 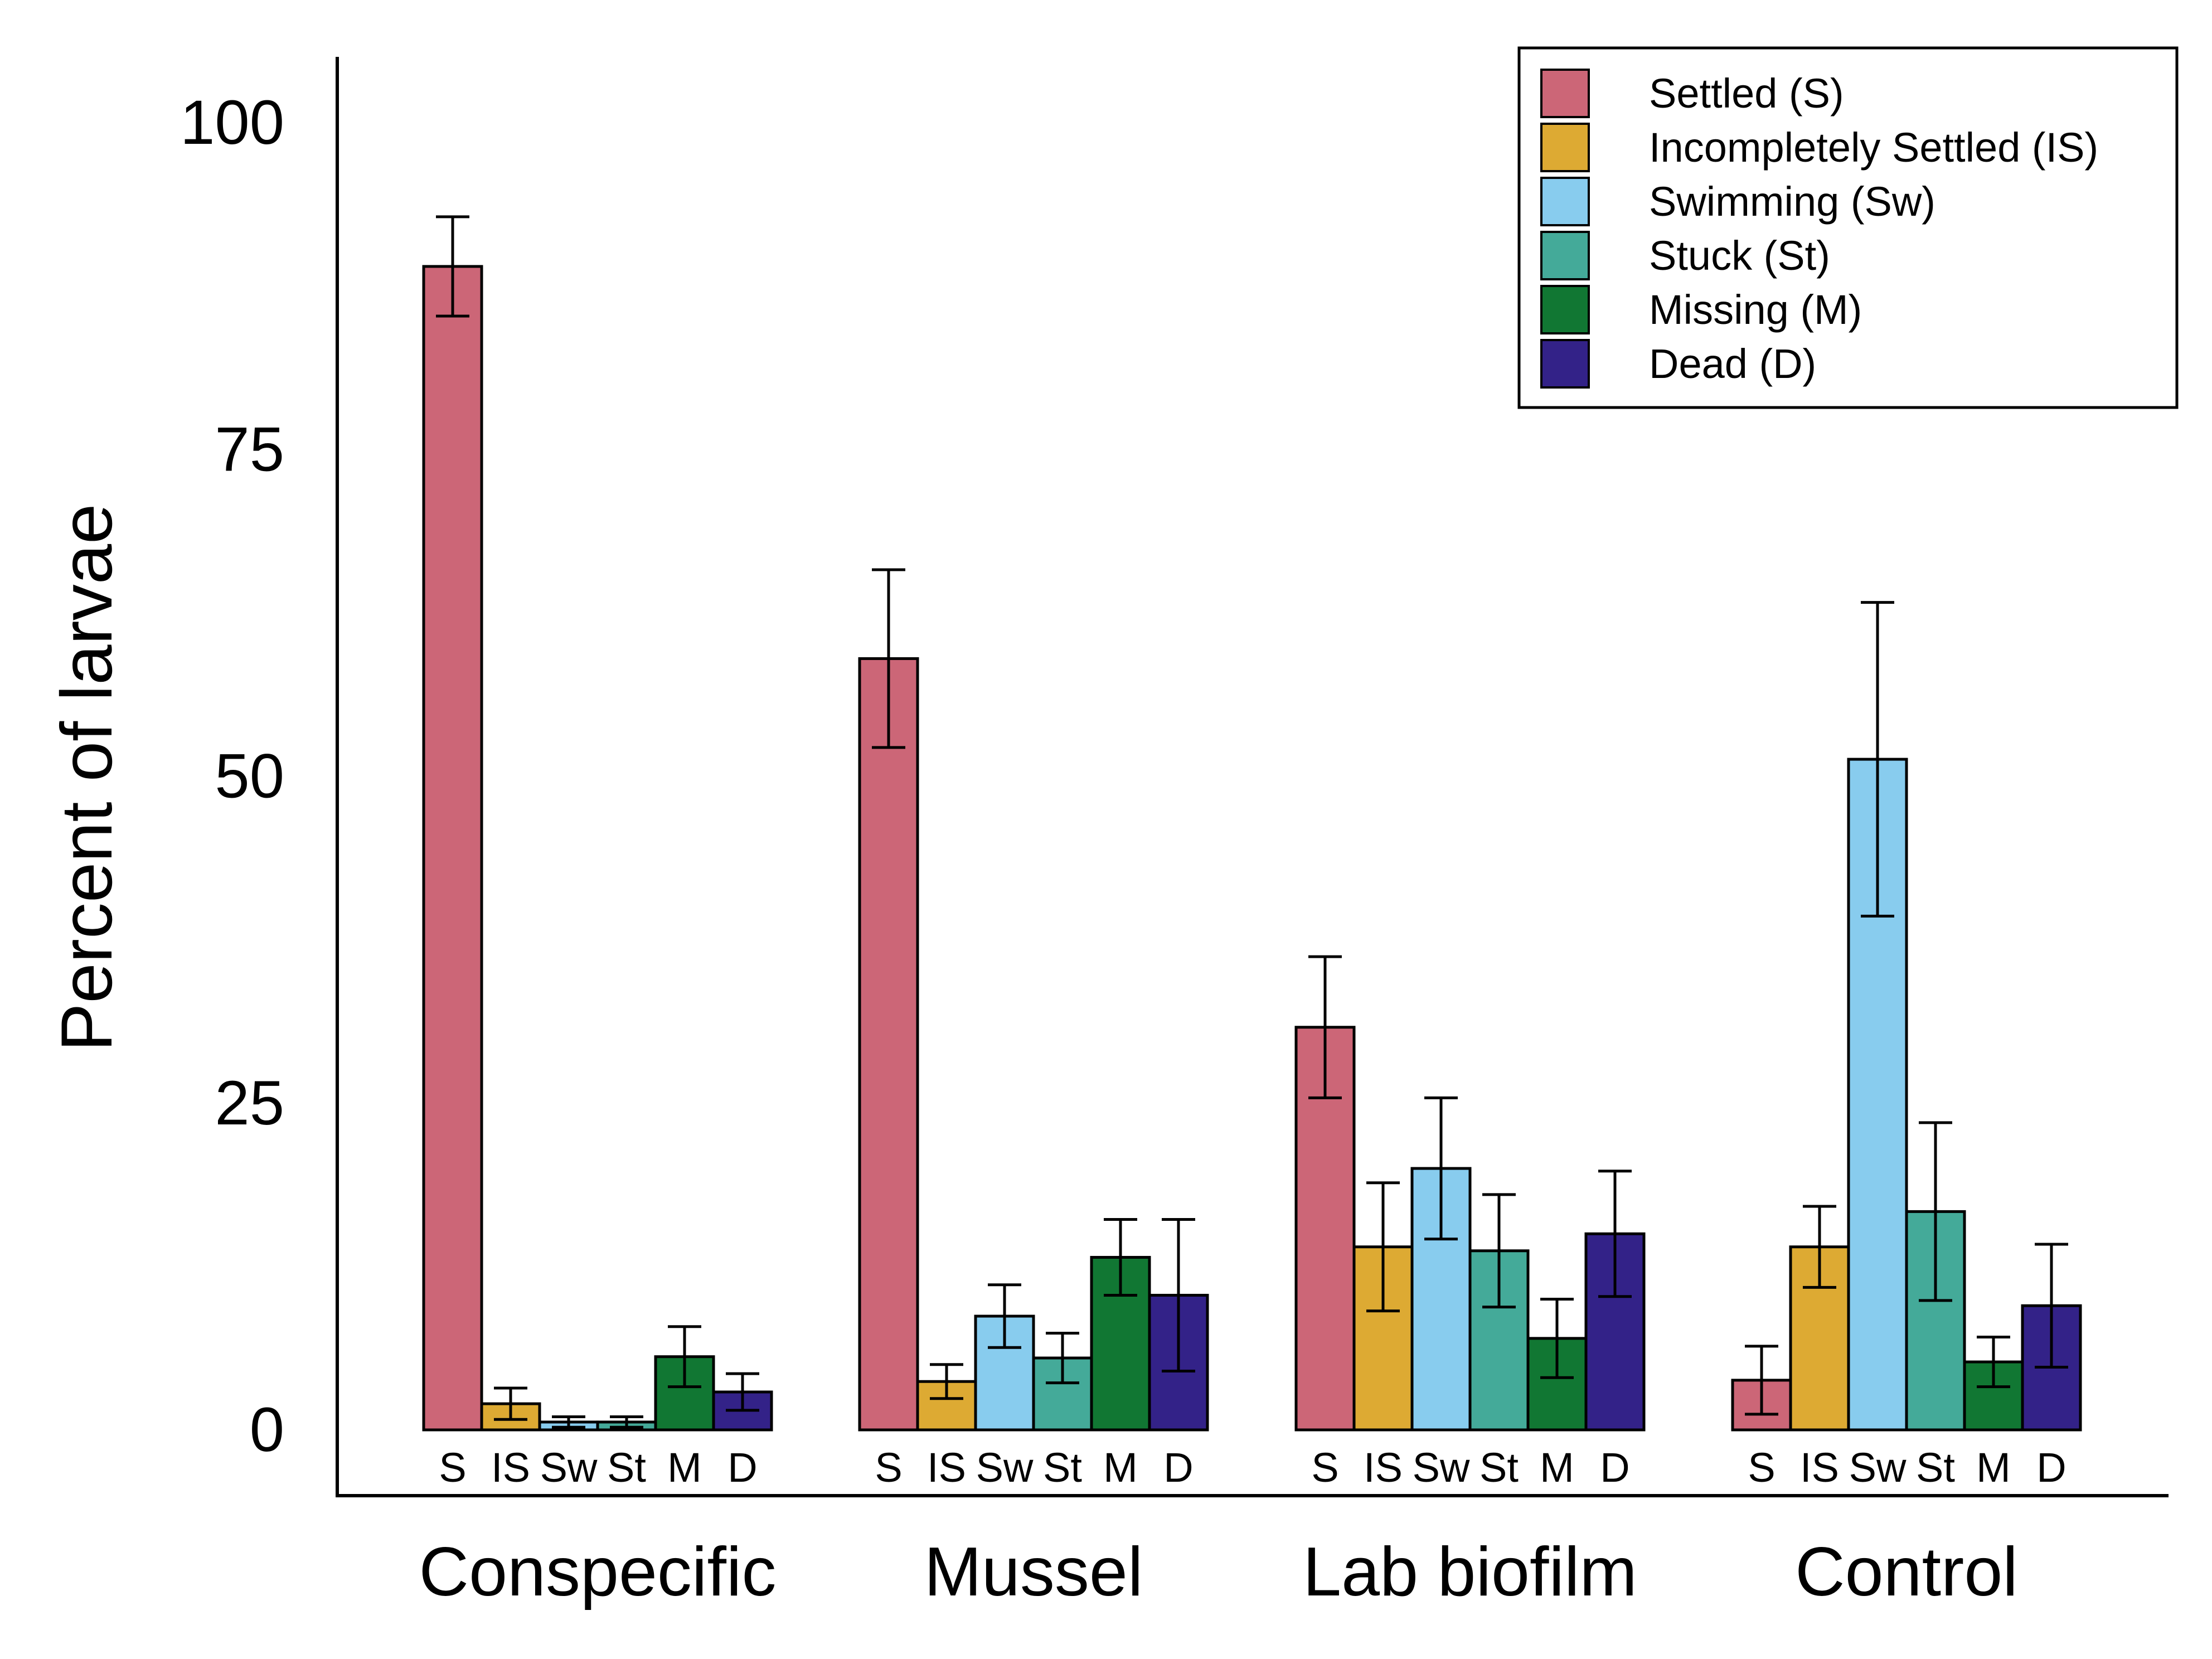 I want to click on x-category-label: Mussel, so click(x=1033, y=1572).